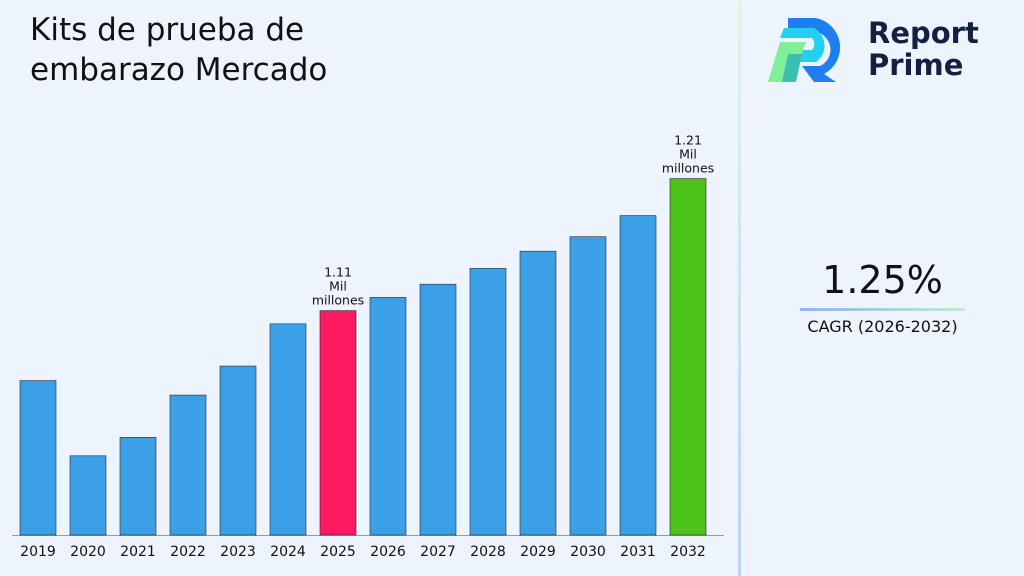 The height and width of the screenshot is (576, 1024). What do you see at coordinates (288, 552) in the screenshot?
I see `x-tick-label: 2024` at bounding box center [288, 552].